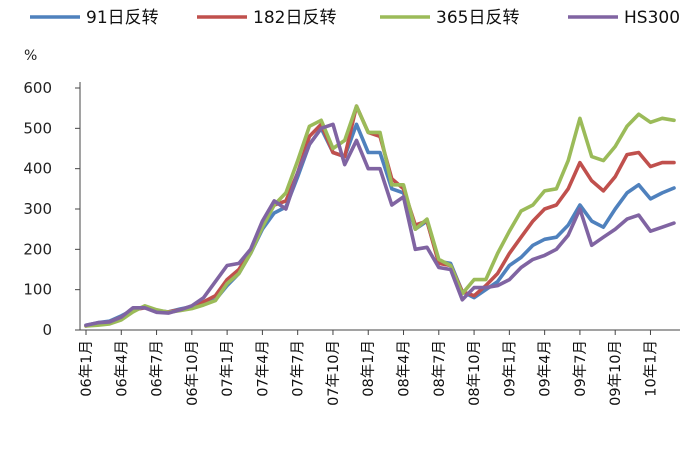 This screenshot has height=462, width=699. I want to click on legend: 91日反转 182日反转 365日反转 HS300, so click(355, 18).